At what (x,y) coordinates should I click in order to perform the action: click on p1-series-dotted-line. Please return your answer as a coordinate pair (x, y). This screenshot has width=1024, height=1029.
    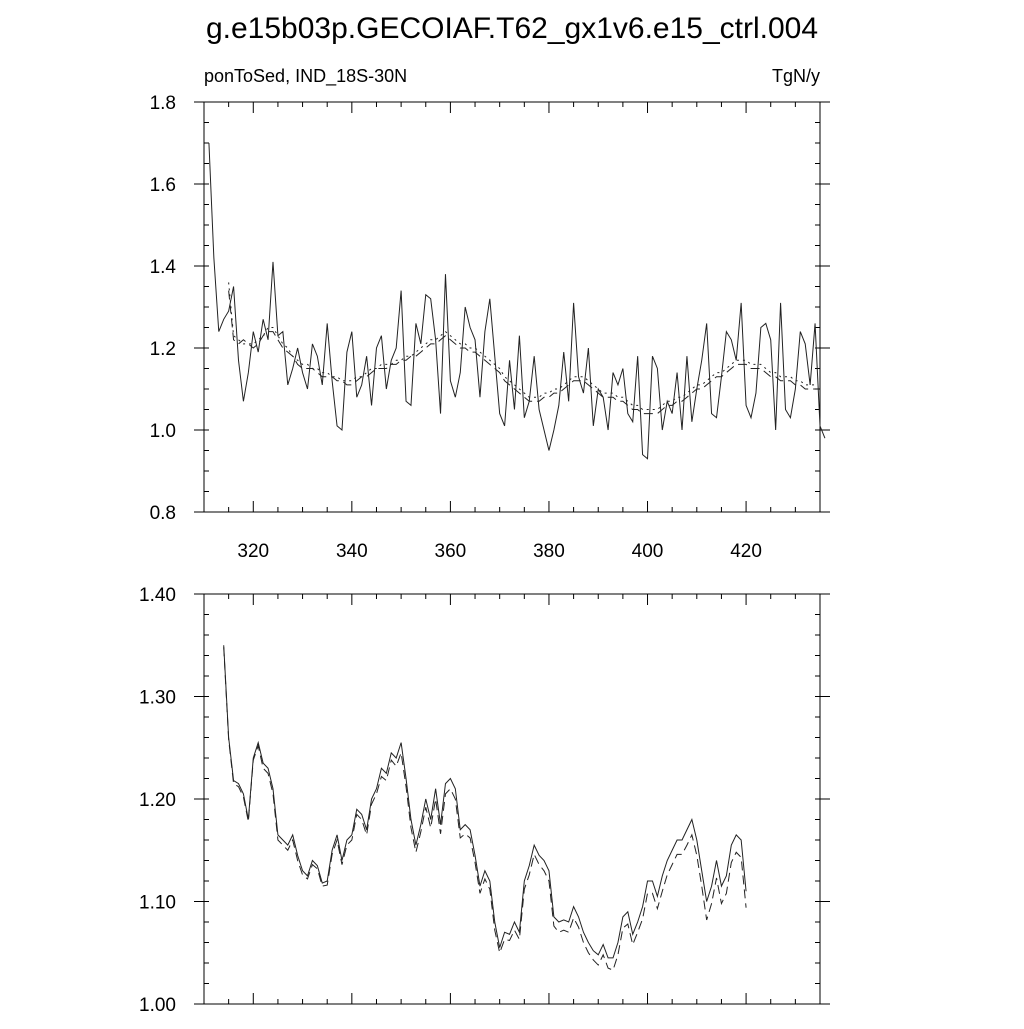
    Looking at the image, I should click on (522, 346).